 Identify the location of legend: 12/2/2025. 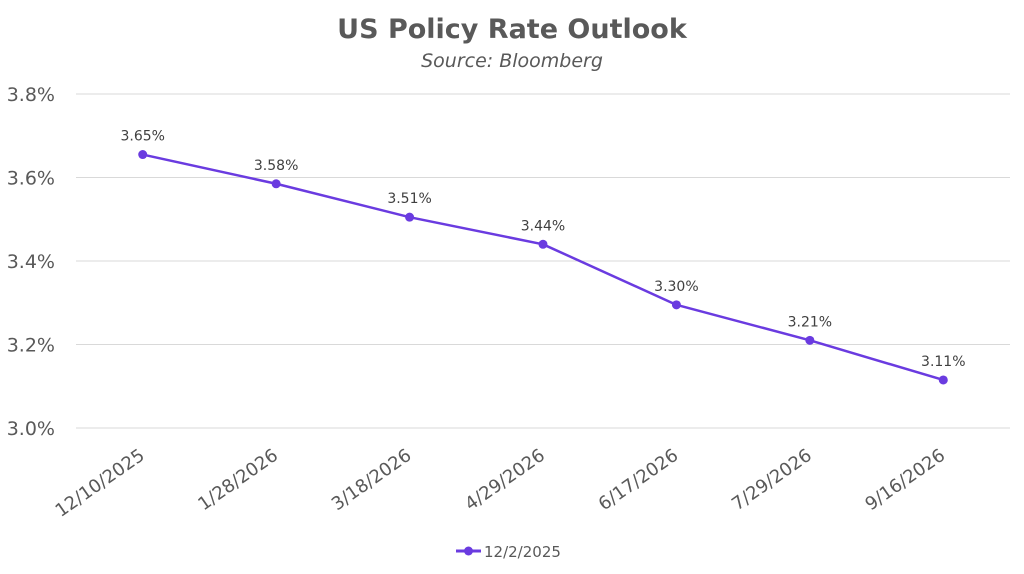
(508, 552).